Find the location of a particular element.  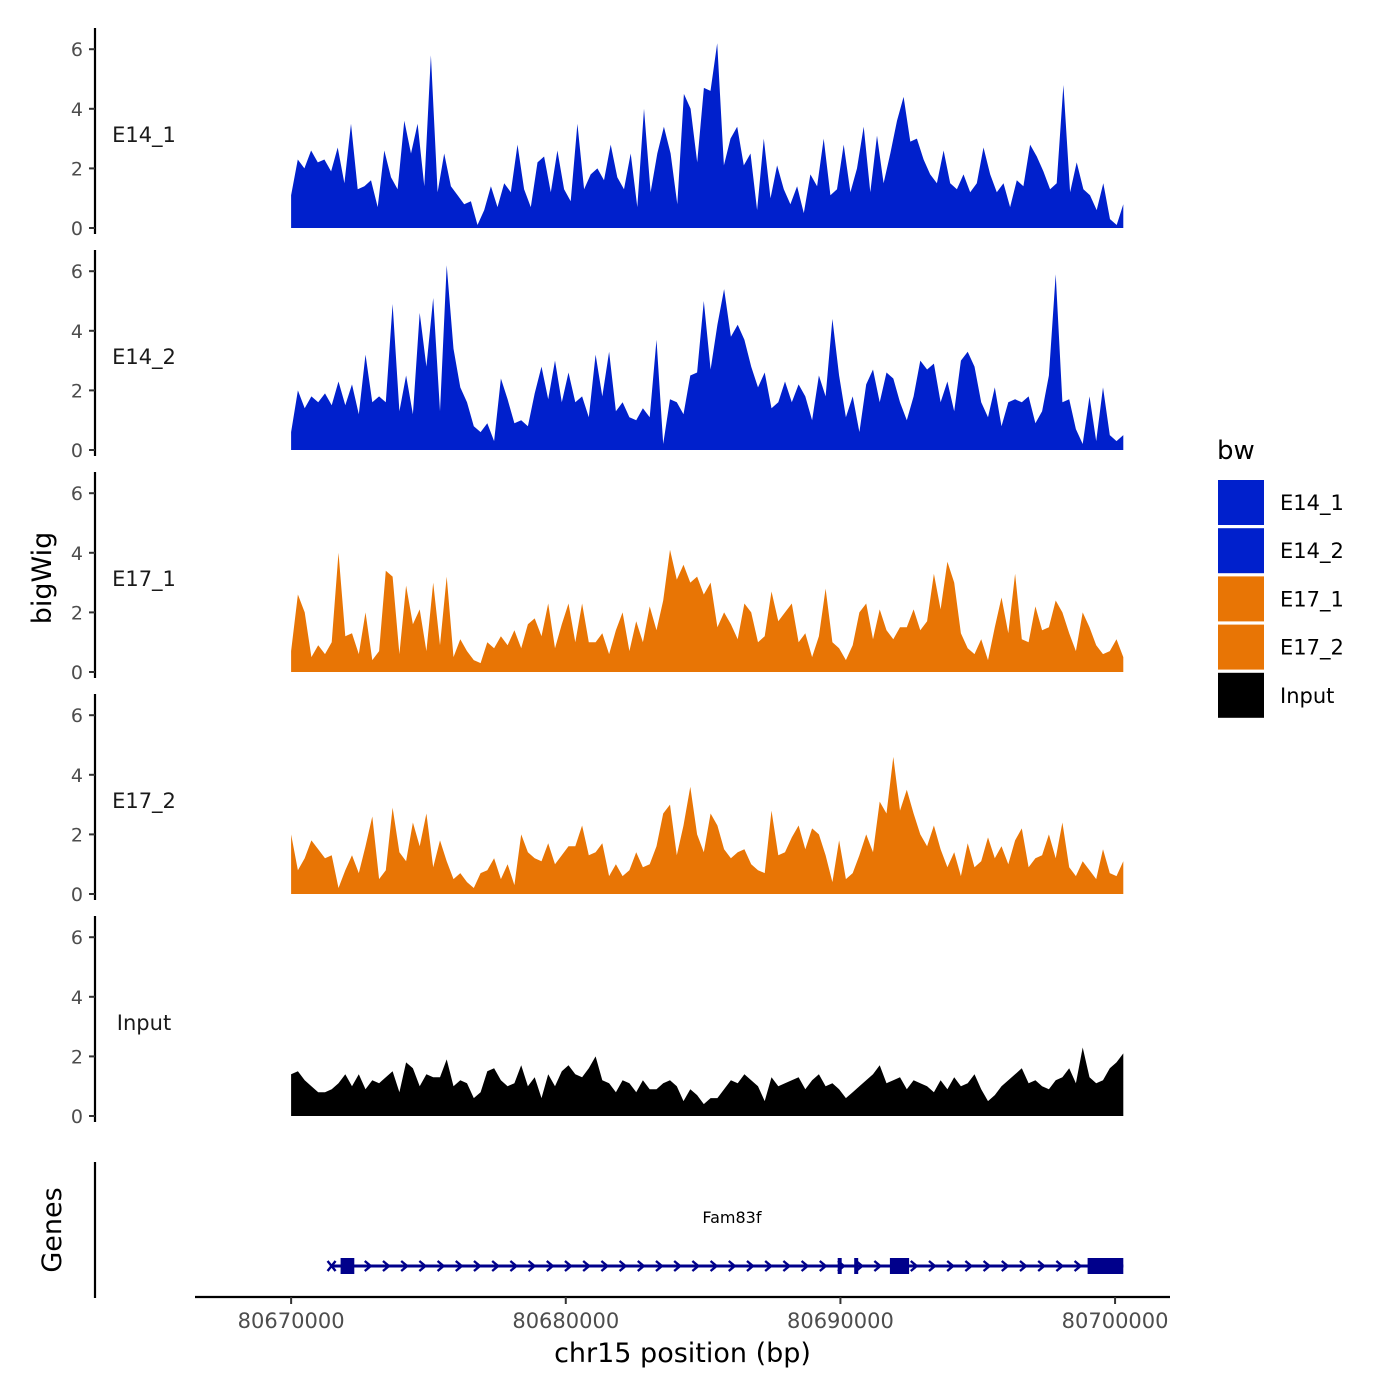

legend-items: E14_1 E14_2 E17_1 E17_2 Input is located at coordinates (1281, 599).